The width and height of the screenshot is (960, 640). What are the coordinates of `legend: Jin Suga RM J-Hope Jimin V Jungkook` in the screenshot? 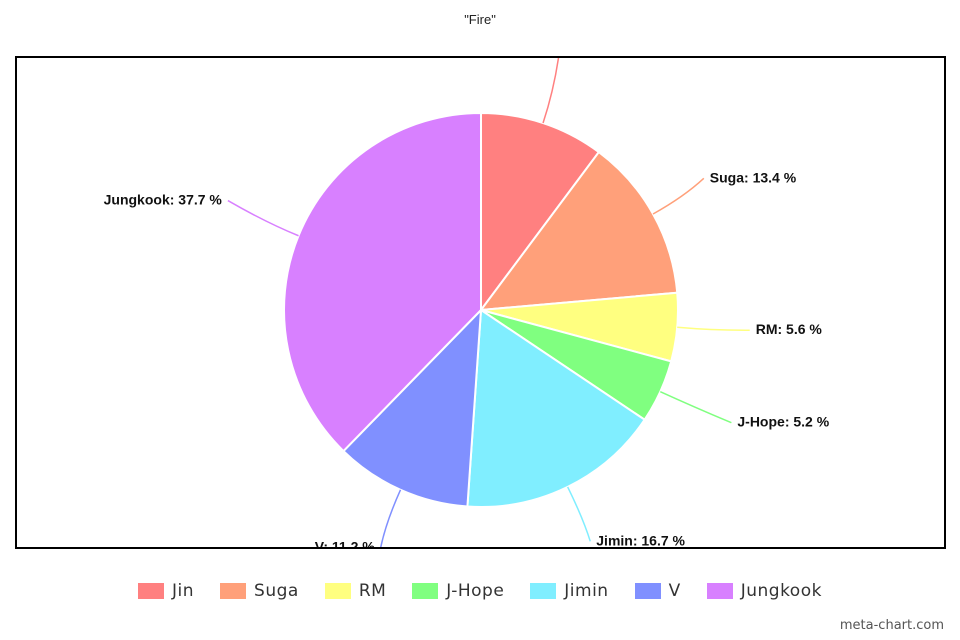 It's located at (480, 591).